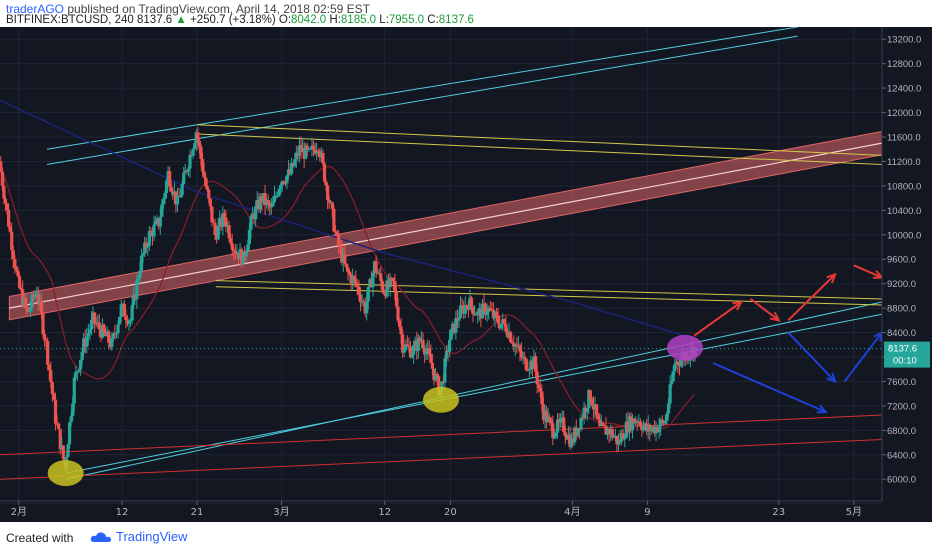 This screenshot has width=932, height=550. I want to click on price-tick-label-17: 12400.0, so click(904, 89).